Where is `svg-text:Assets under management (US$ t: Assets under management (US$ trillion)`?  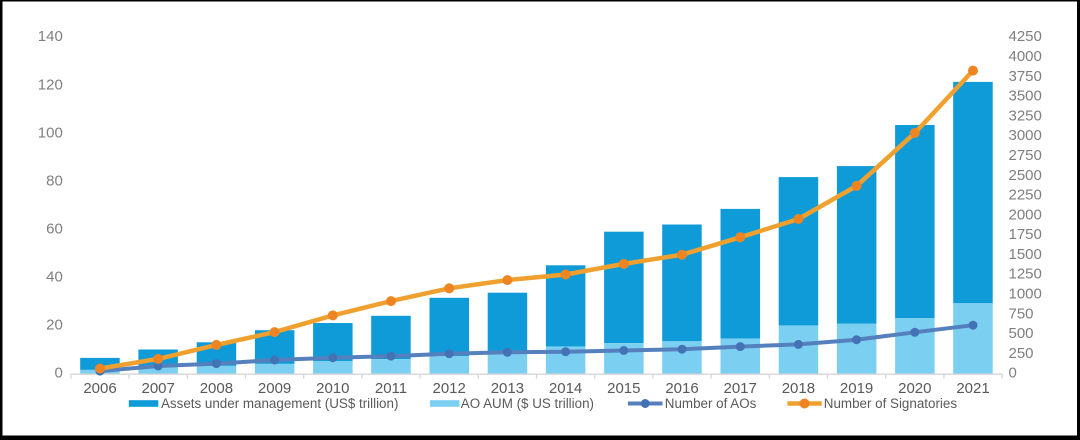 svg-text:Assets under management (US$ t: Assets under management (US$ trillion) is located at coordinates (279, 403).